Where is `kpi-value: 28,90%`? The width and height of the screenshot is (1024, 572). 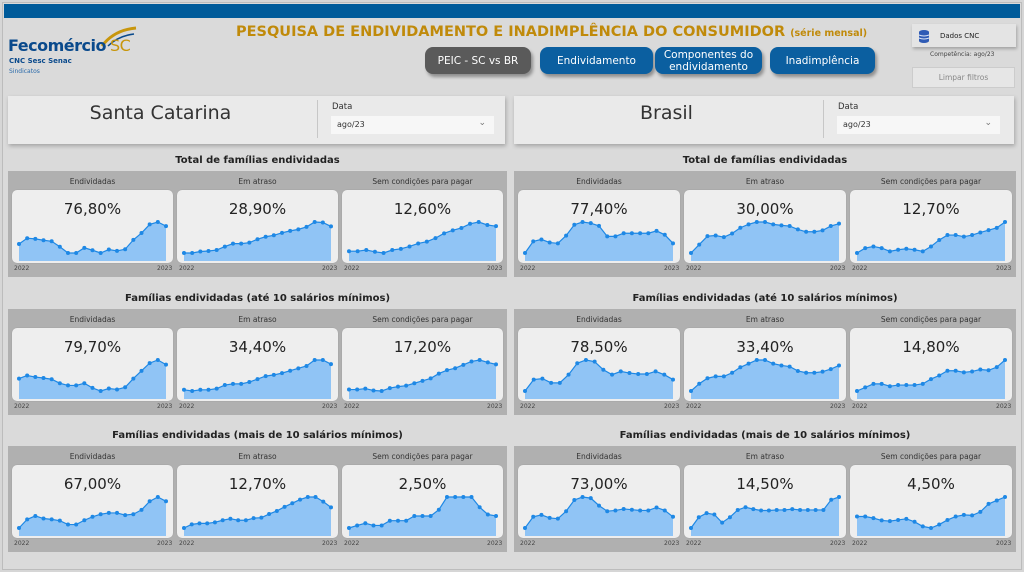
kpi-value: 28,90% is located at coordinates (257, 209).